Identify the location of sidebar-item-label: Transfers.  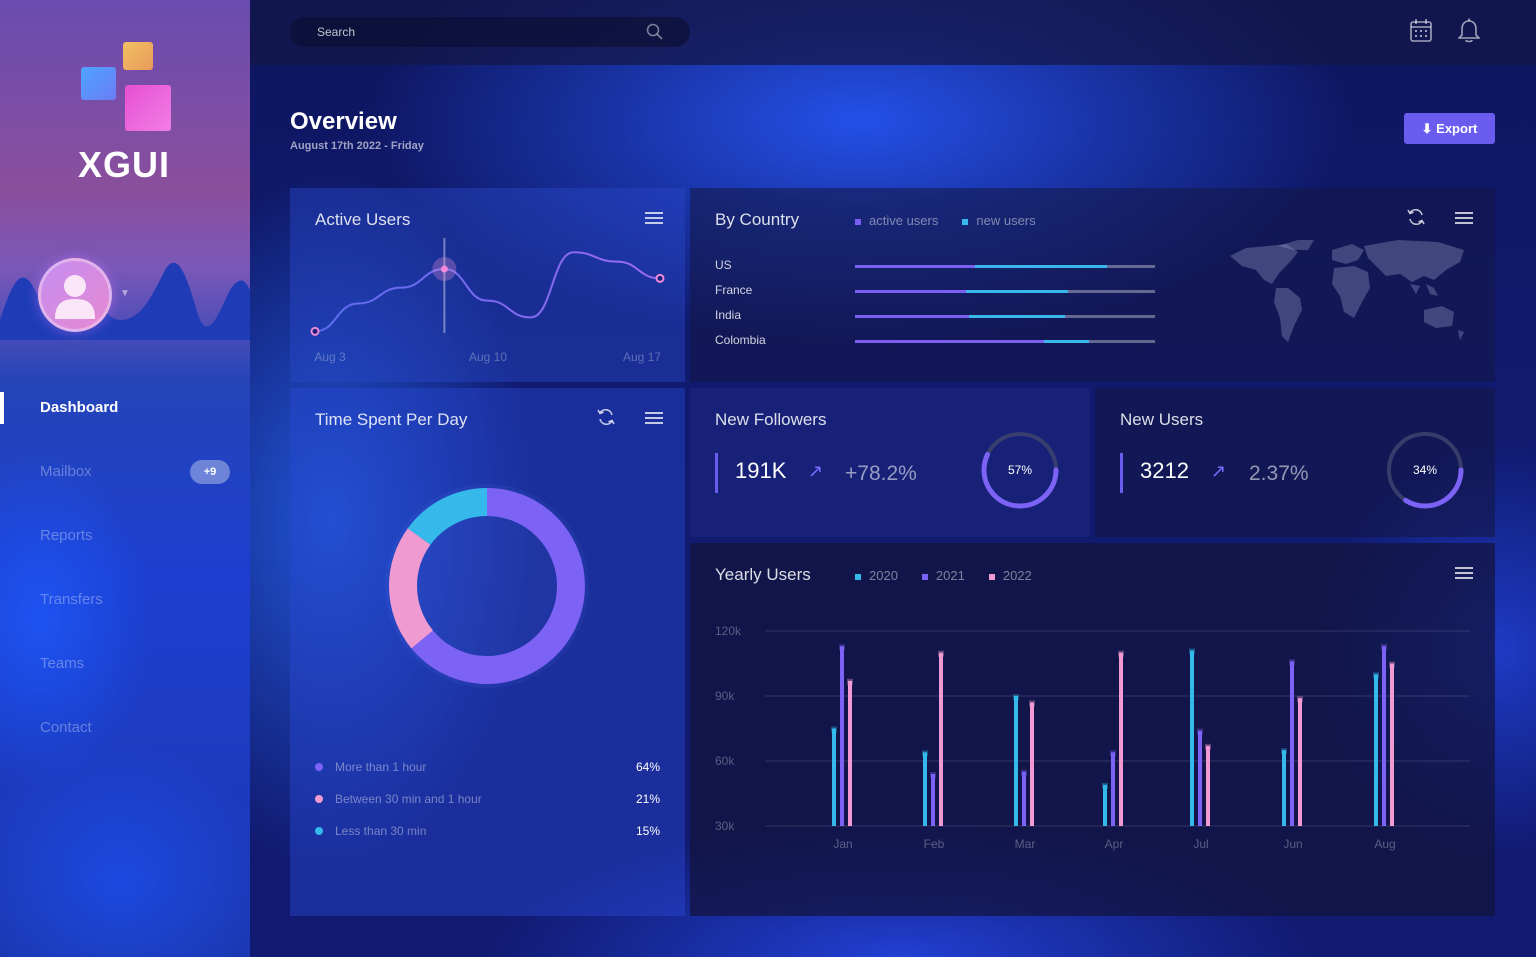
(71, 599).